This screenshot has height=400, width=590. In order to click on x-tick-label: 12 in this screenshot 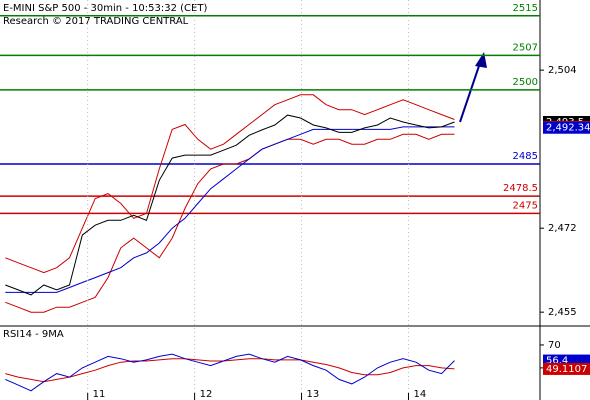, I will do `click(206, 394)`.